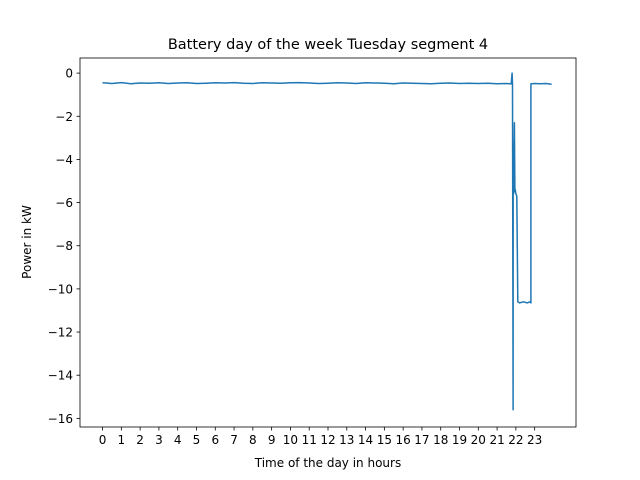 This screenshot has height=480, width=640. I want to click on y-tick-label: −2, so click(64, 117).